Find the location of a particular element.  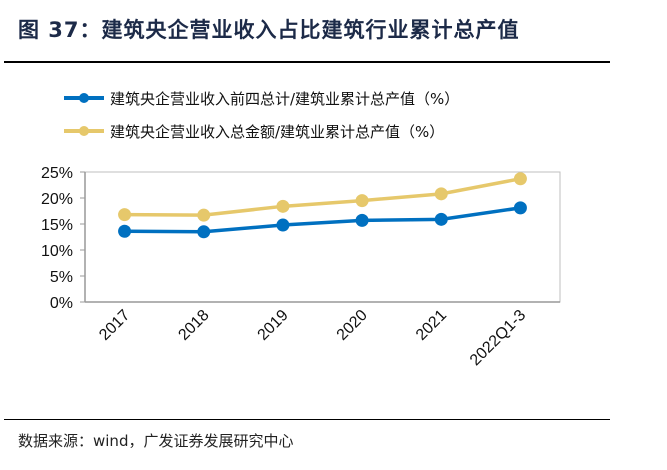

y-tick-label: 0% is located at coordinates (61, 303).